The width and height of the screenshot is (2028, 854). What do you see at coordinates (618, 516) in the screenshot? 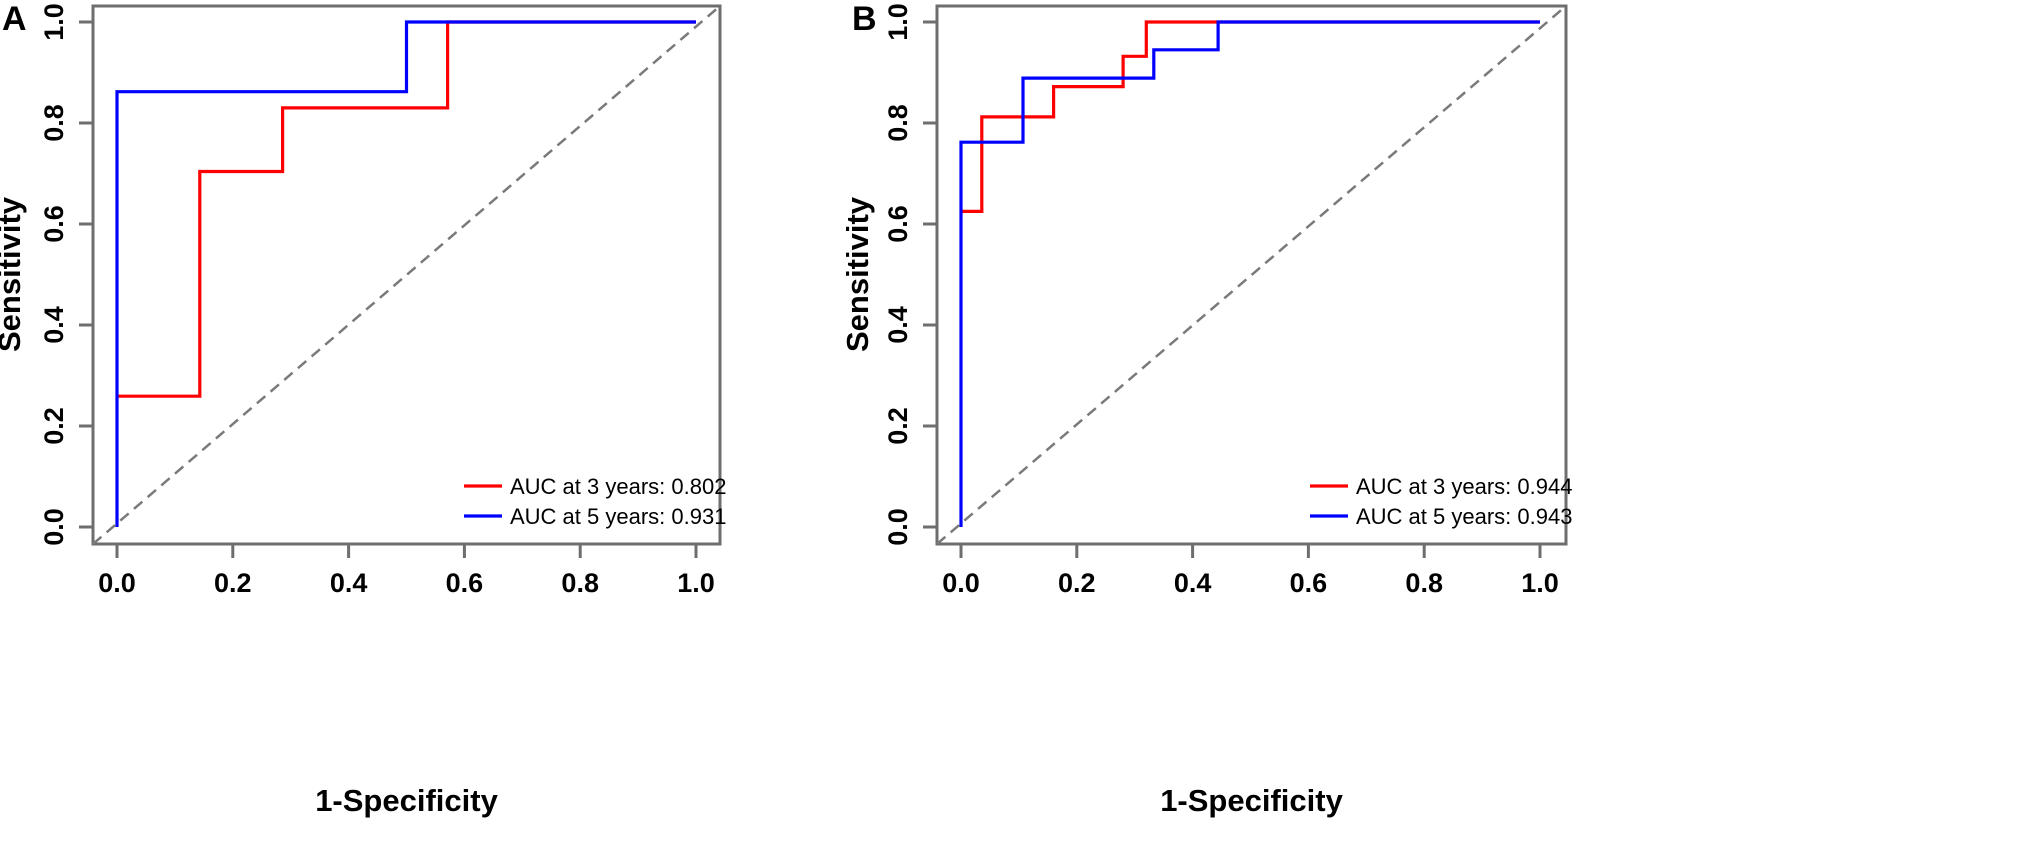
I see `legend-label: AUC at 5 years: 0.931` at bounding box center [618, 516].